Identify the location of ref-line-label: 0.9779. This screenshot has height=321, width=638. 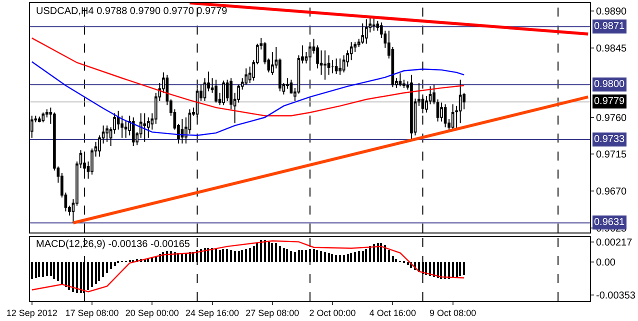
(610, 101).